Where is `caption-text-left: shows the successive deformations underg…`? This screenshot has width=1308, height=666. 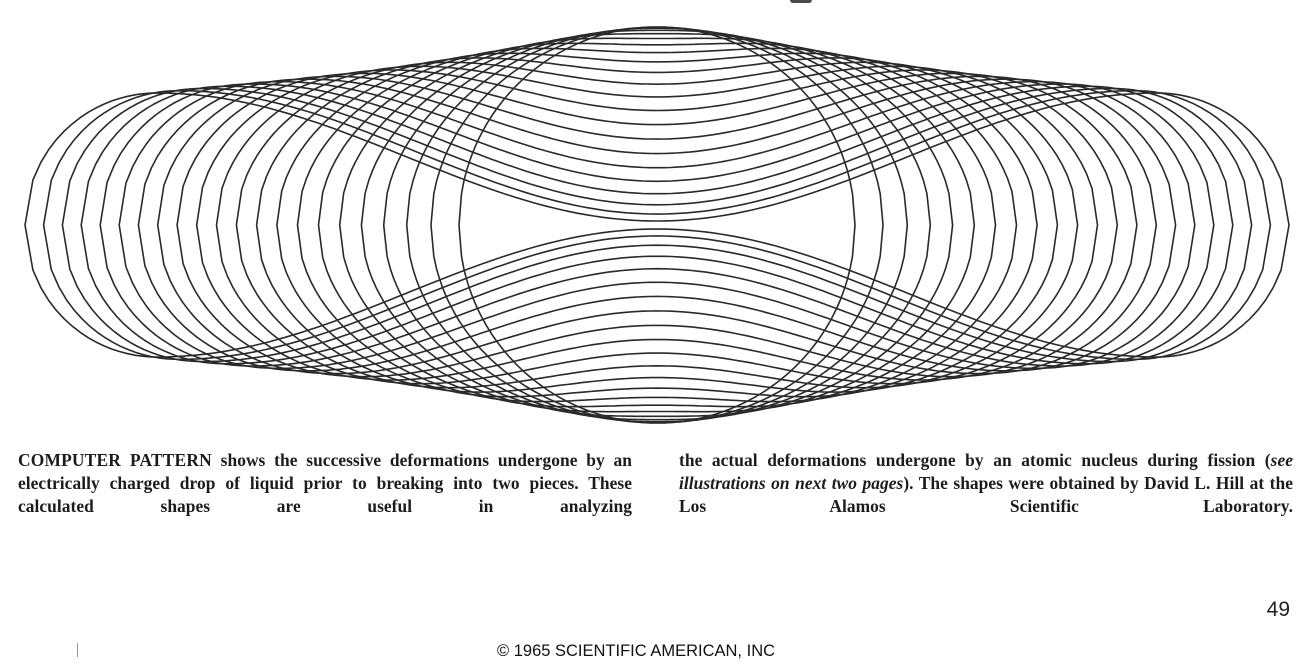 caption-text-left: shows the successive deformations underg… is located at coordinates (325, 483).